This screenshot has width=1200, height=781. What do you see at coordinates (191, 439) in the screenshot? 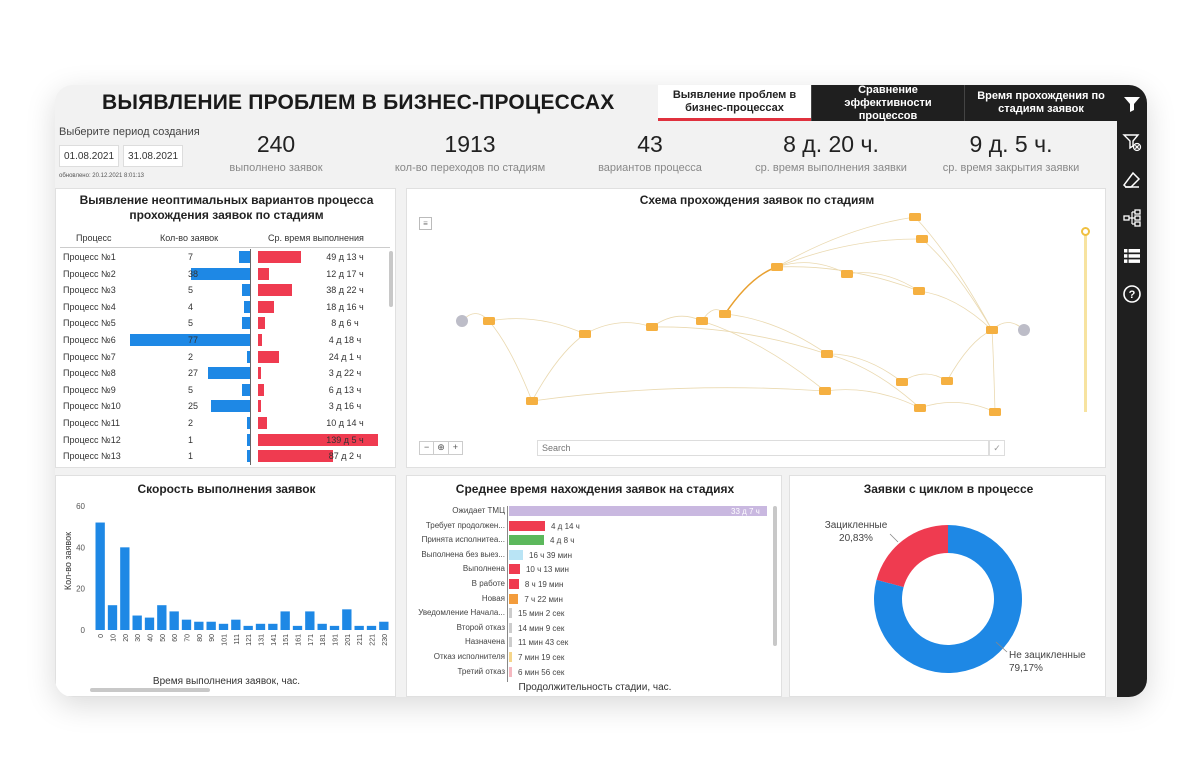
I see `process-count: 1` at bounding box center [191, 439].